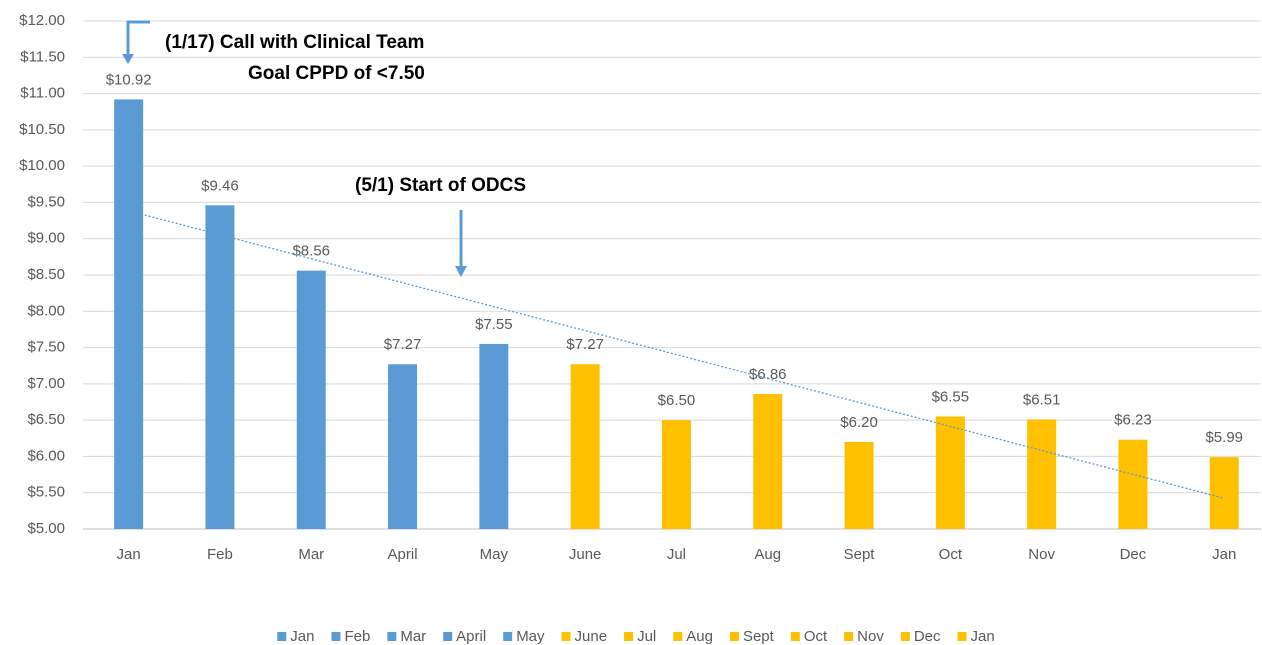  Describe the element at coordinates (646, 636) in the screenshot. I see `legend-label: Jul` at that location.